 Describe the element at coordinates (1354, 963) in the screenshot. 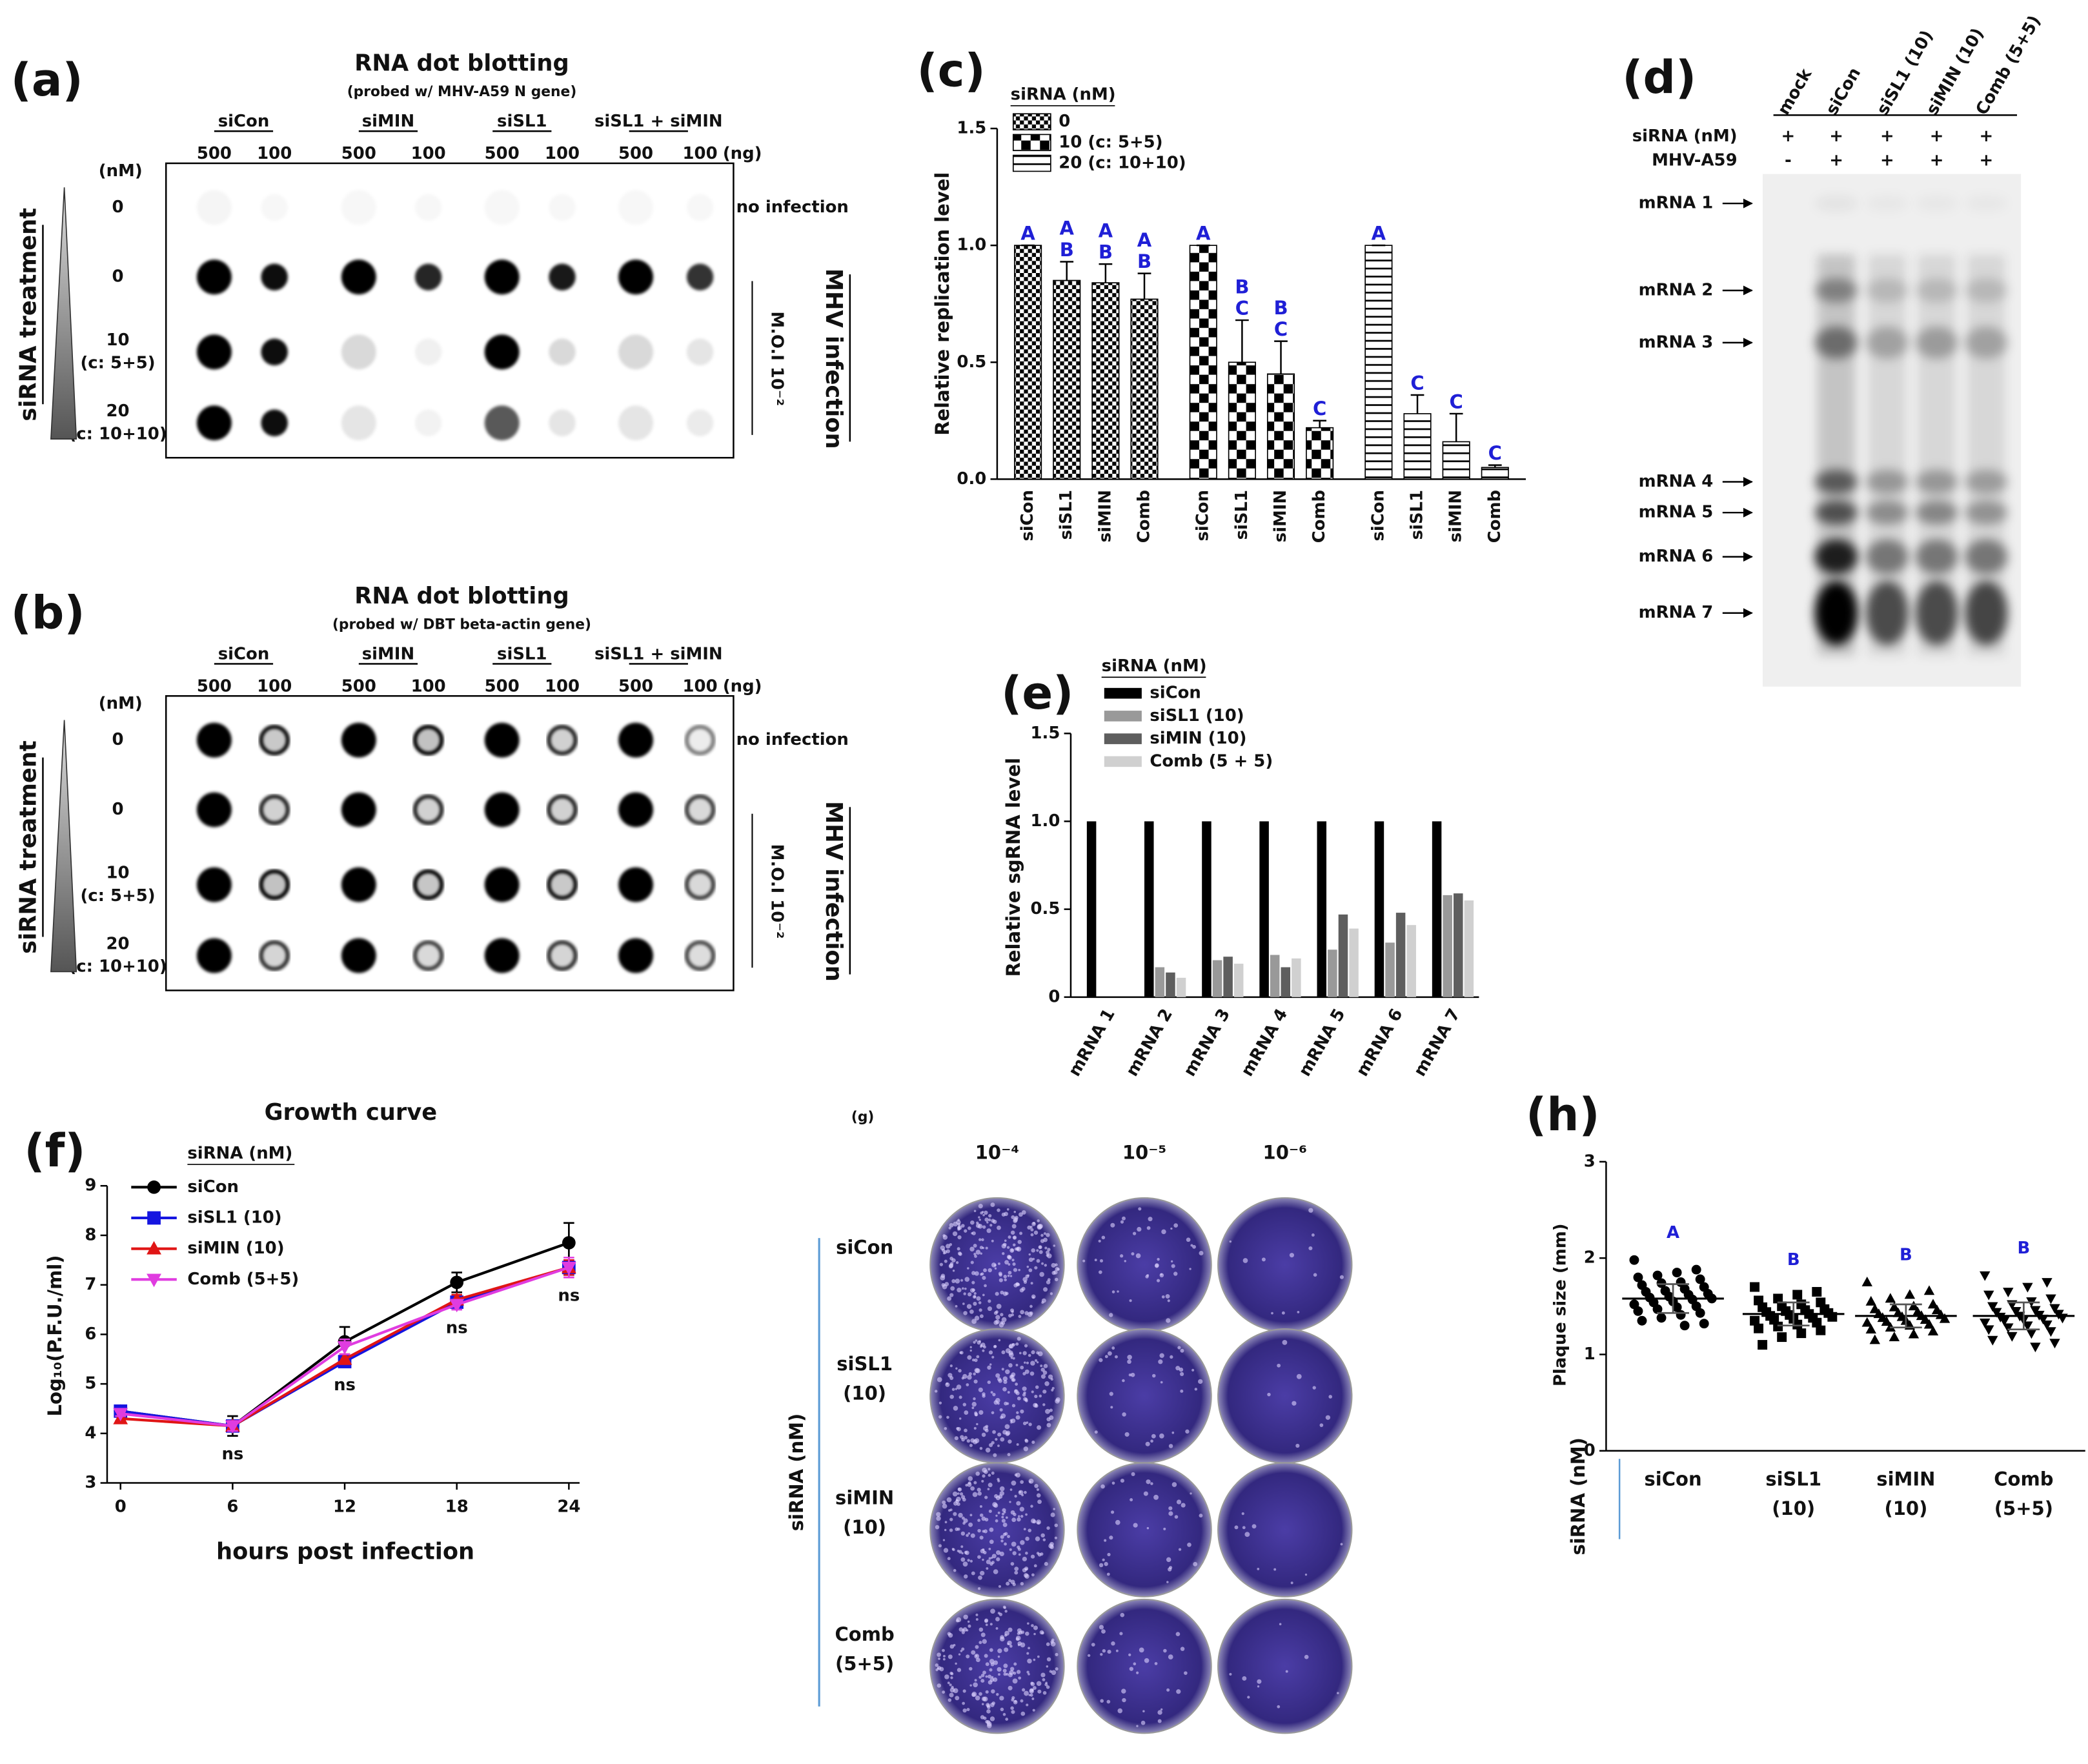

I see `bar` at that location.